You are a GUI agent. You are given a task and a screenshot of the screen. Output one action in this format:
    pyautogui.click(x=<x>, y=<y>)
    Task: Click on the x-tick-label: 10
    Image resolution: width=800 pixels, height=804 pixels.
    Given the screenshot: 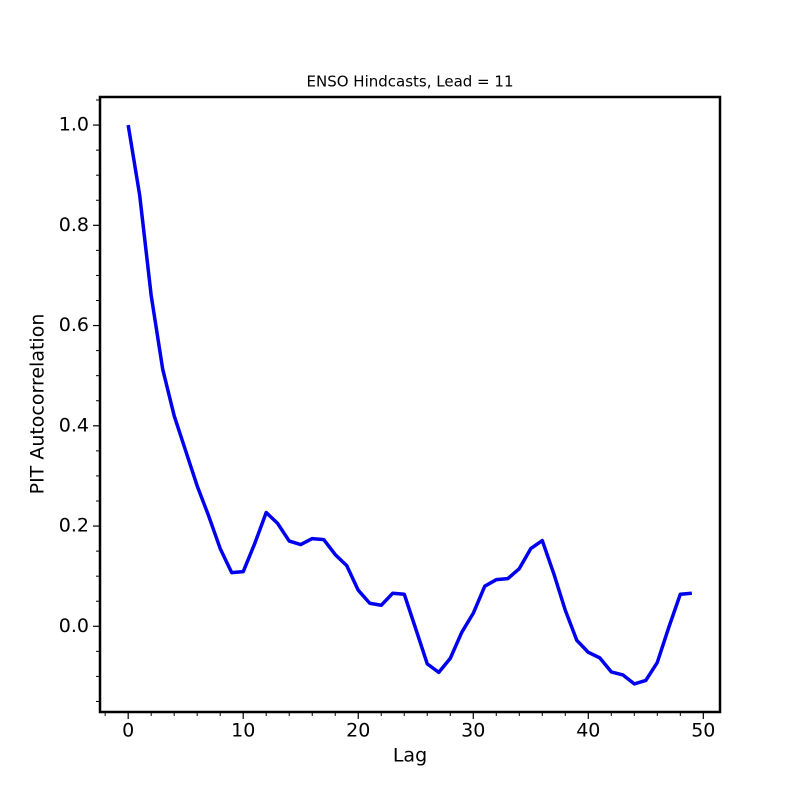 What is the action you would take?
    pyautogui.click(x=243, y=731)
    